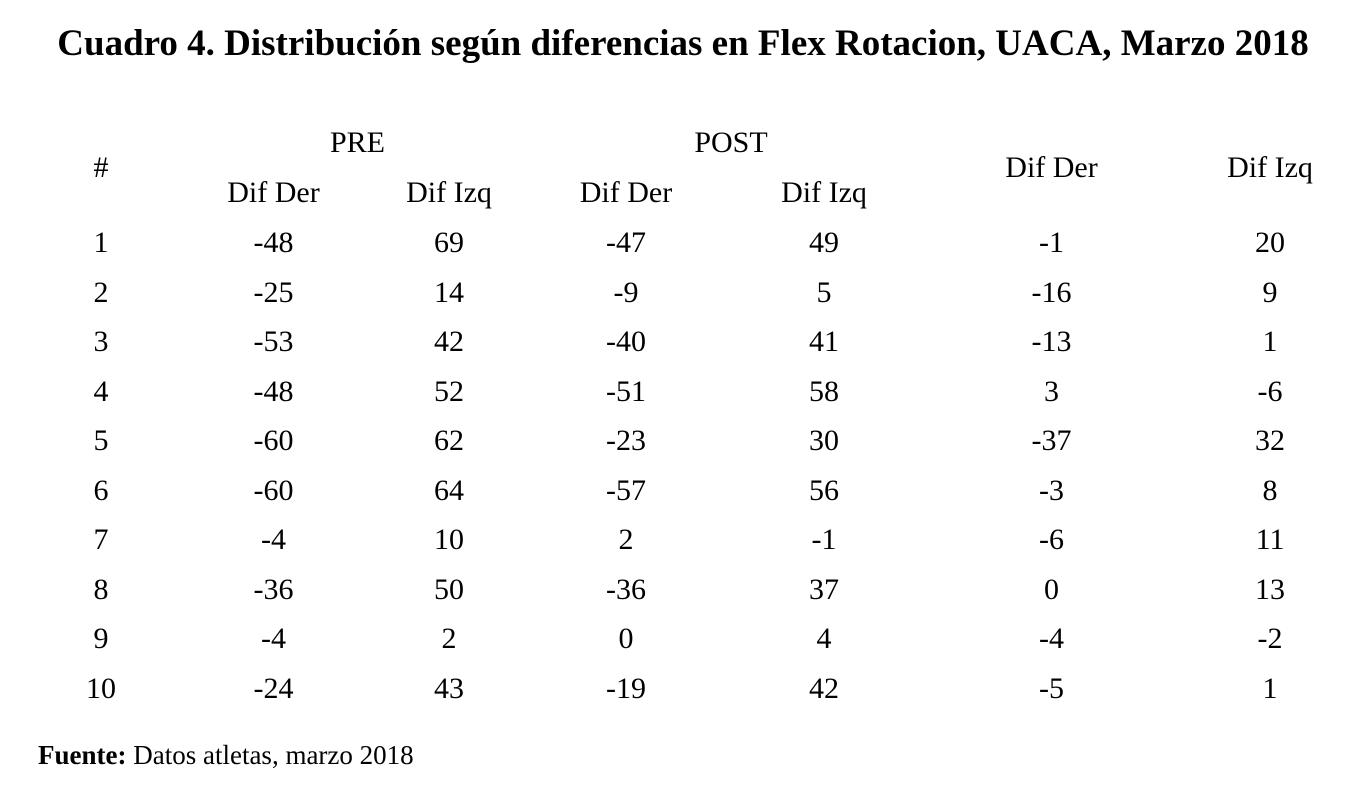 Image resolution: width=1366 pixels, height=812 pixels. I want to click on table-cell: 50, so click(449, 589).